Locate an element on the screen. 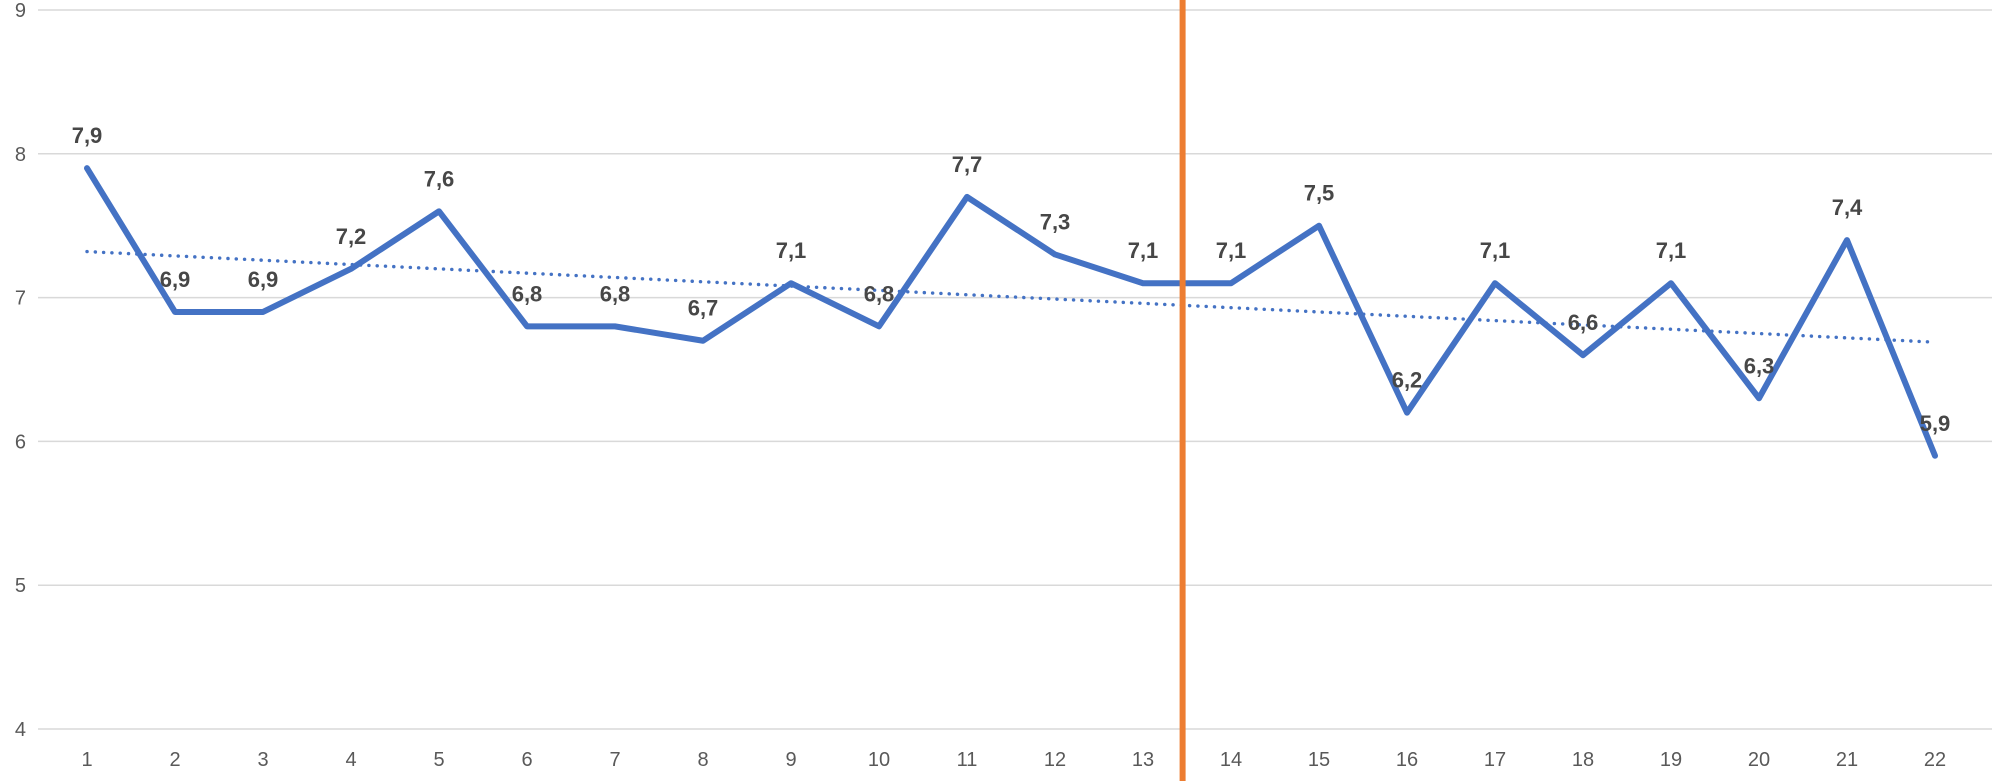  y-tick-label: 9 is located at coordinates (20, 11).